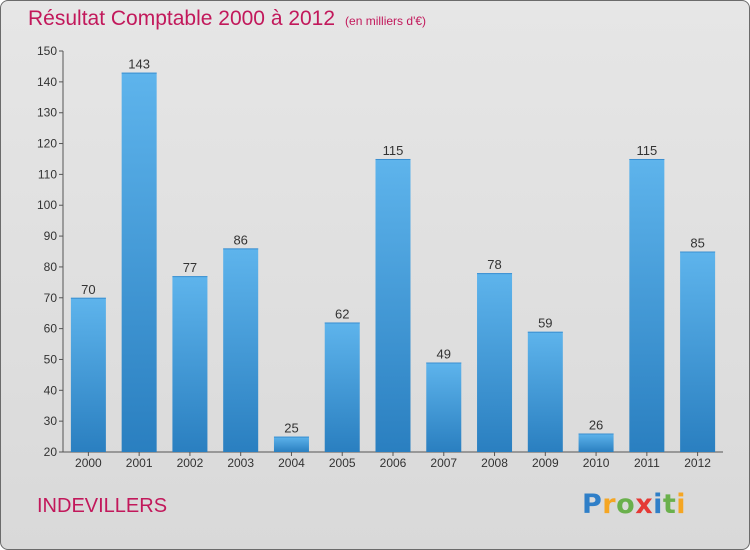  I want to click on y-tick-label: 150, so click(47, 51).